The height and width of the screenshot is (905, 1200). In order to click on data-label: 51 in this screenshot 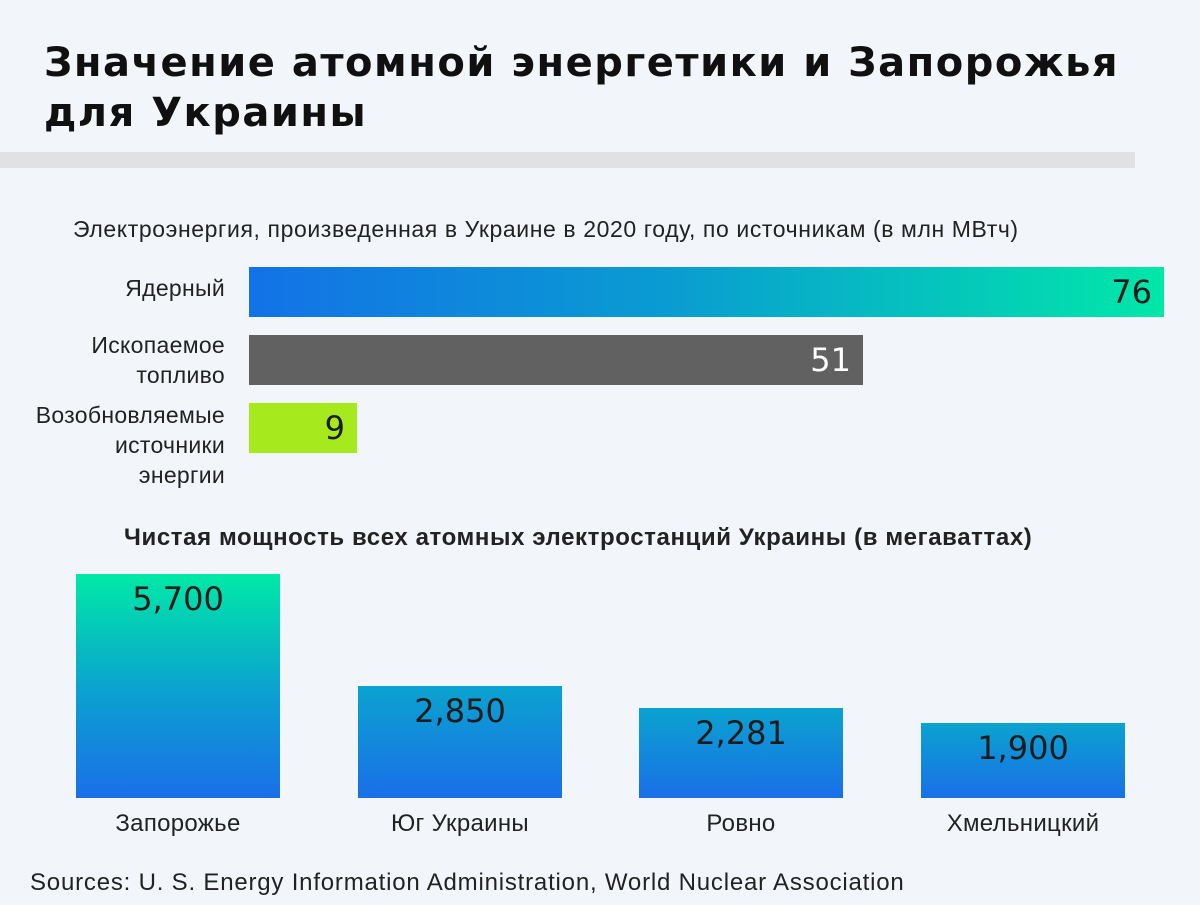, I will do `click(830, 360)`.